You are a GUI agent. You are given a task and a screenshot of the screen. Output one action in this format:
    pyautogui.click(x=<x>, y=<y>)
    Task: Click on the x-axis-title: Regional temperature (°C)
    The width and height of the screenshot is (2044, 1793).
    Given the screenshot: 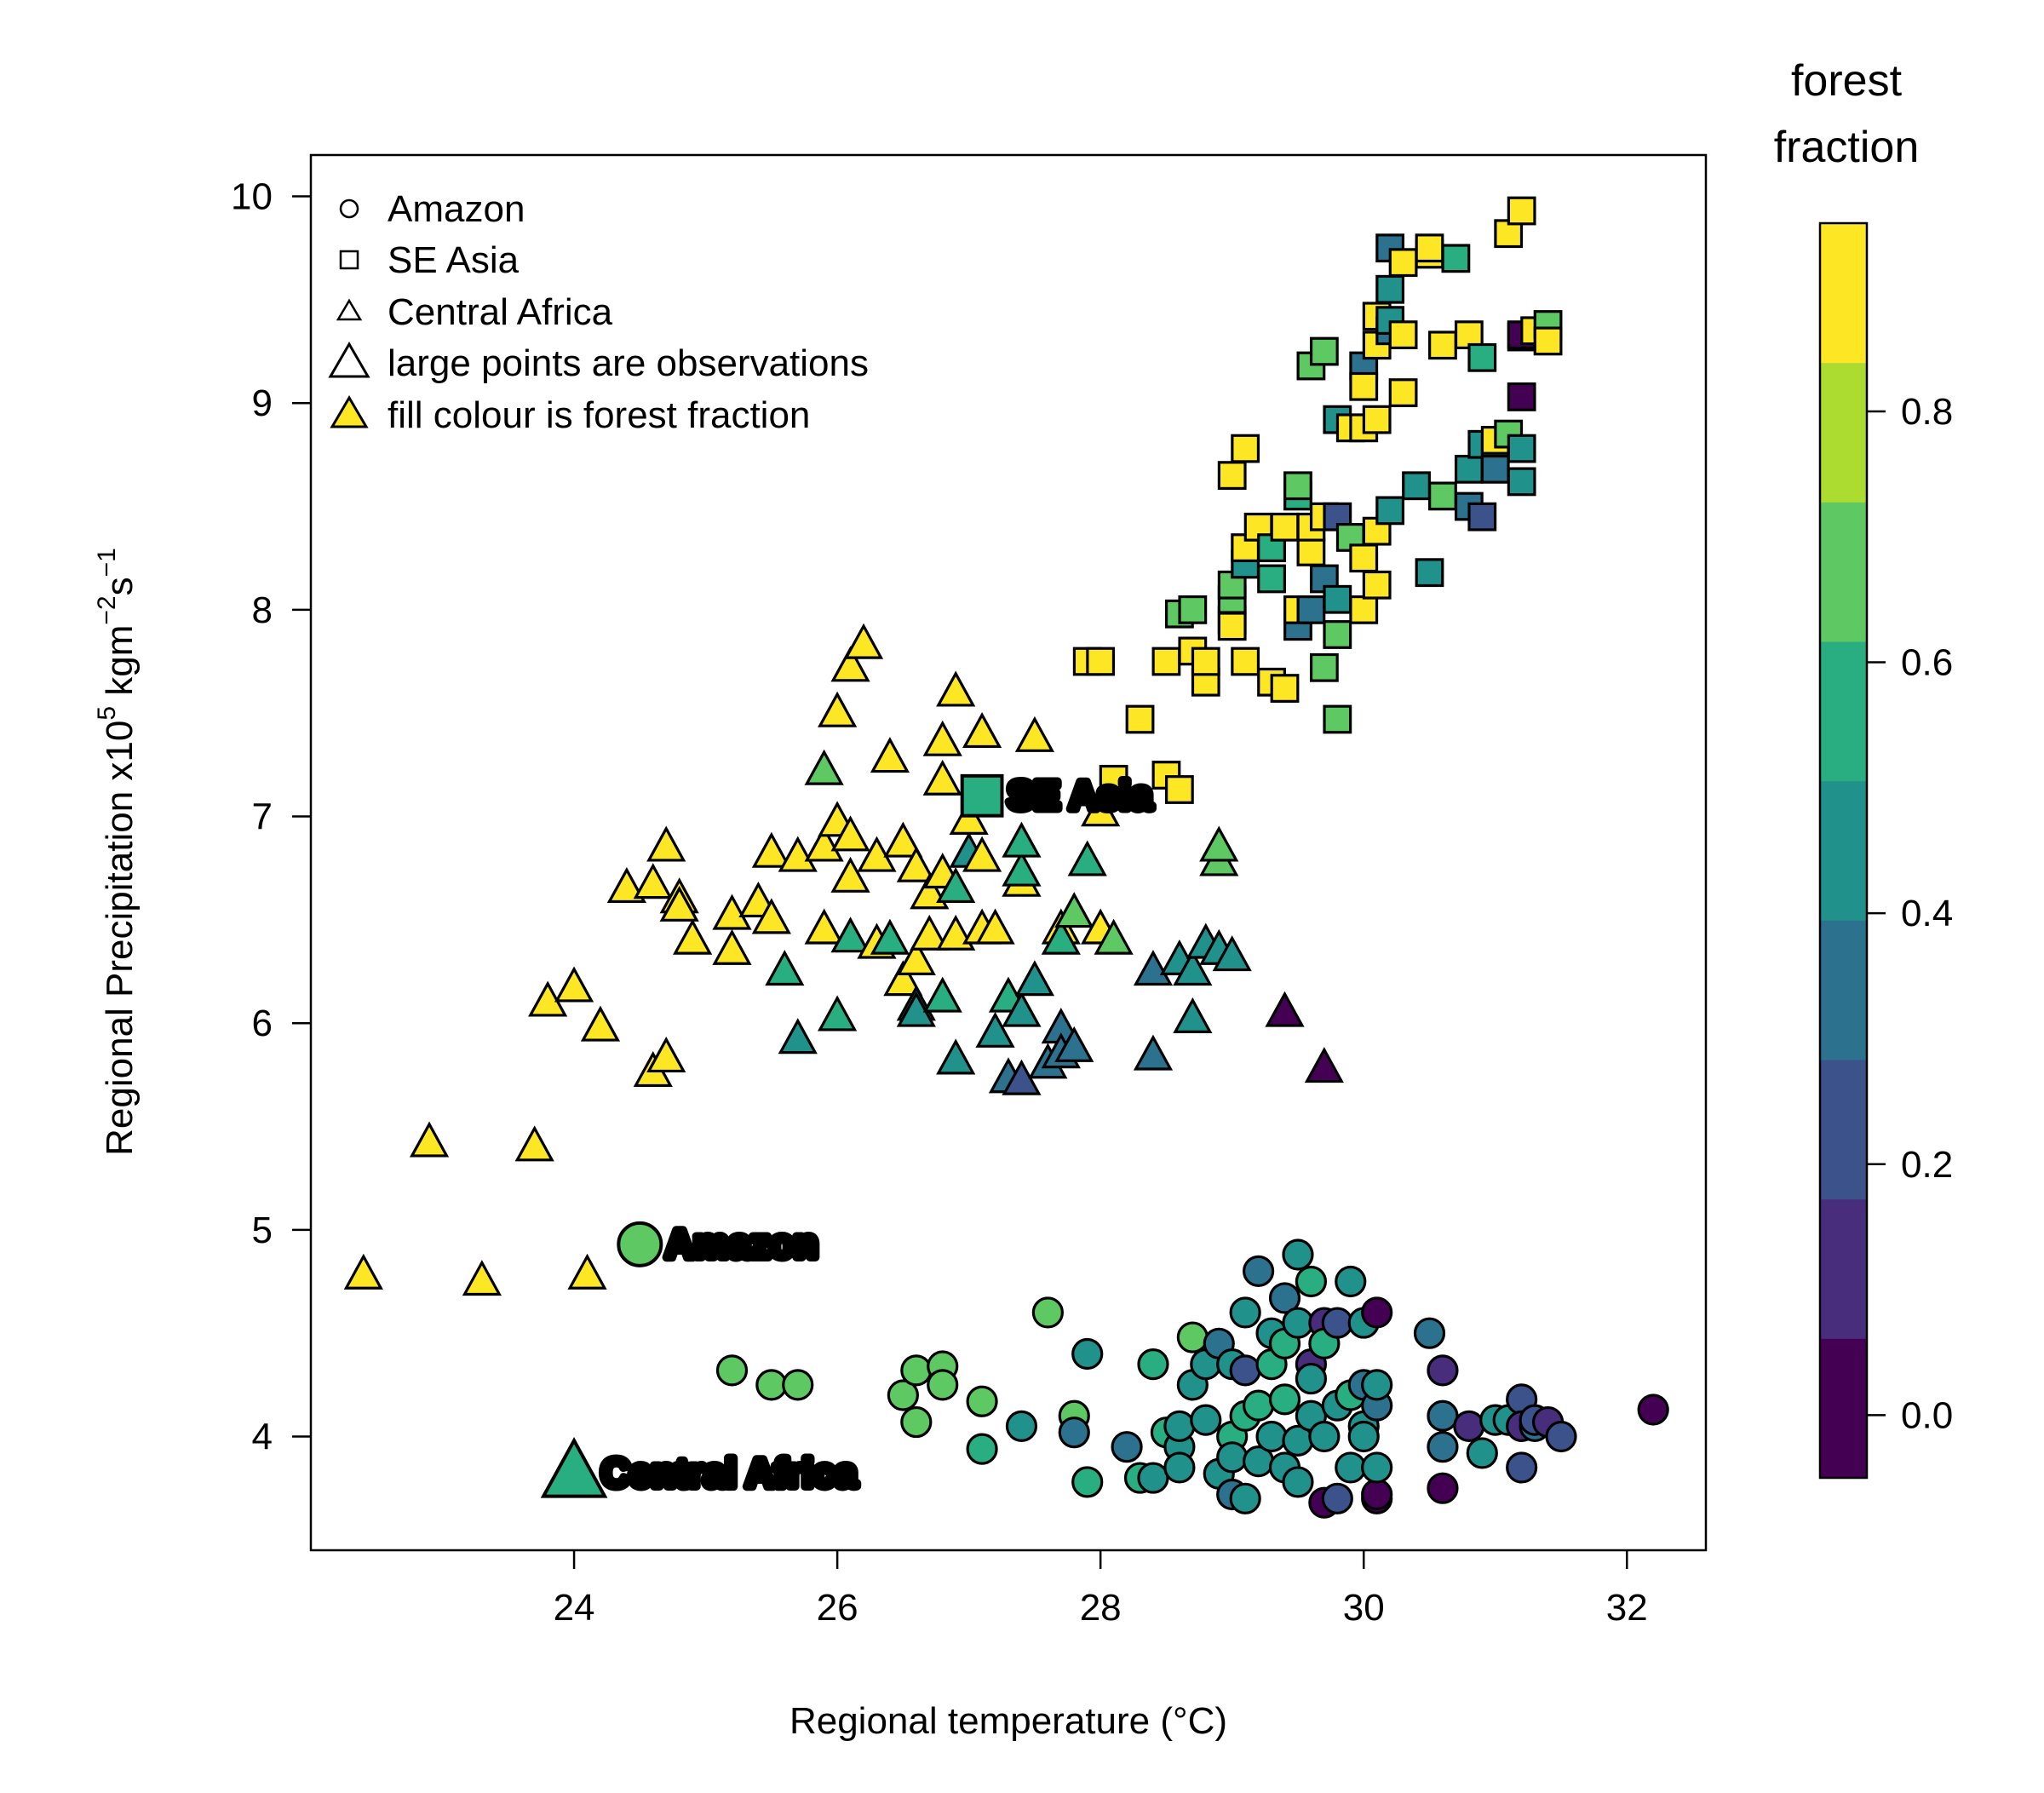 What is the action you would take?
    pyautogui.click(x=1008, y=1721)
    